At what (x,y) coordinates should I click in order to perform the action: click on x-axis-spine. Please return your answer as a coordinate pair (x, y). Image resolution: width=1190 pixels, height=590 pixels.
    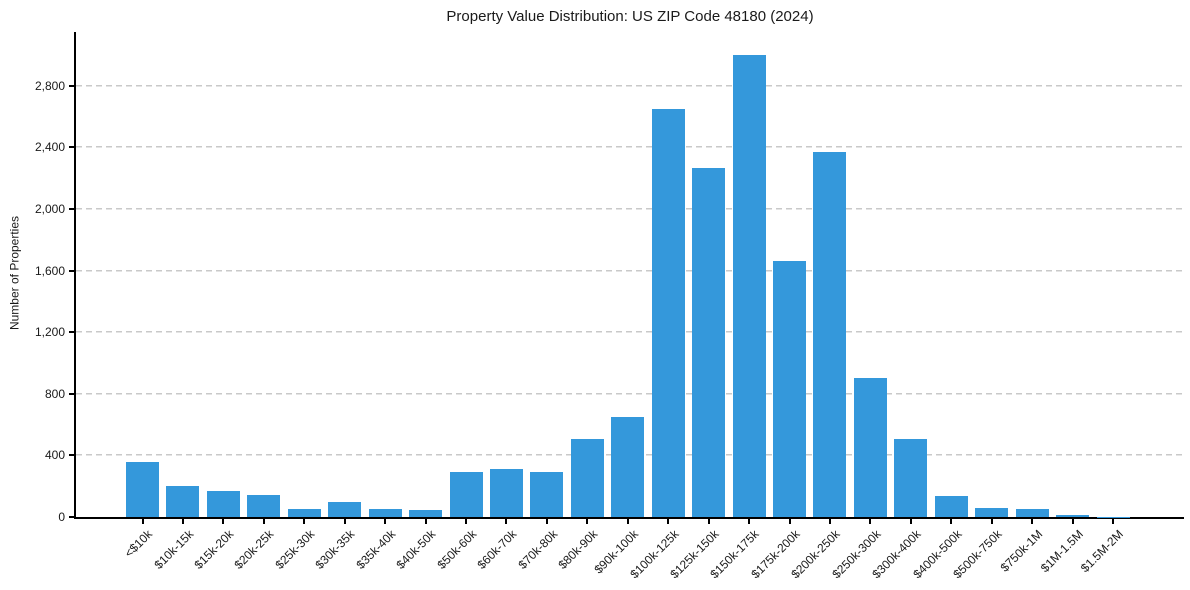
    Looking at the image, I should click on (629, 518).